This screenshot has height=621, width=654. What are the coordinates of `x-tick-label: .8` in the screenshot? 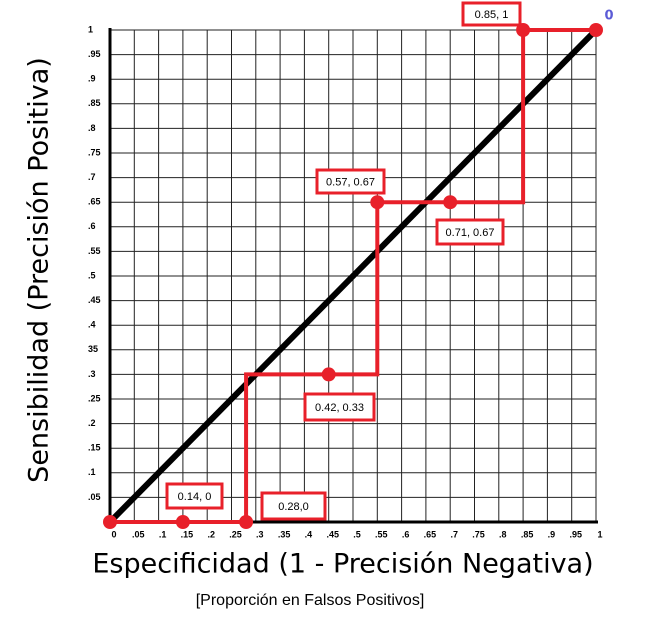 It's located at (503, 534).